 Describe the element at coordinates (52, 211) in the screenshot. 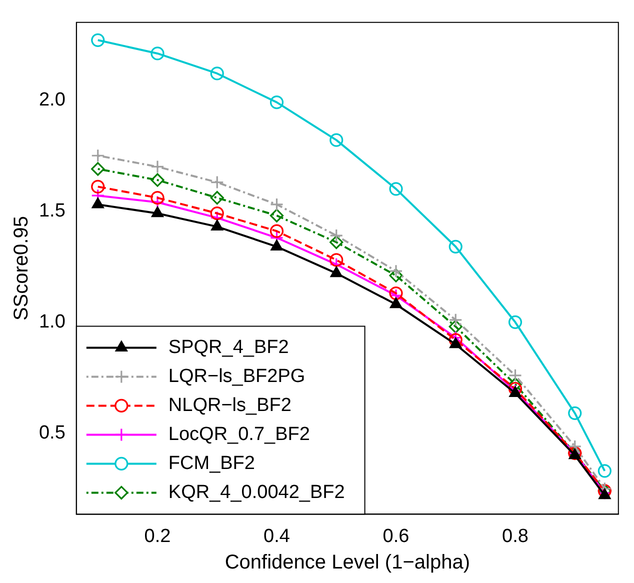

I see `y-tick-label: 1.5` at that location.